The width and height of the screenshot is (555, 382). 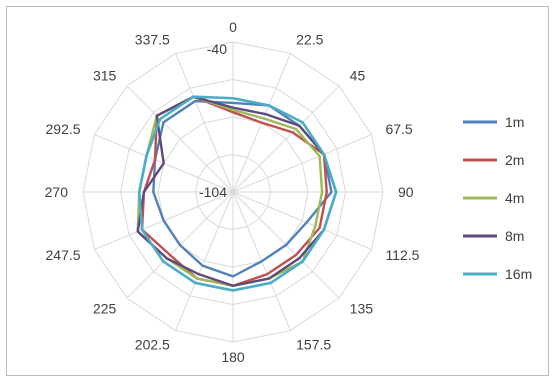 I want to click on legend-label-1m: 1m, so click(x=514, y=122).